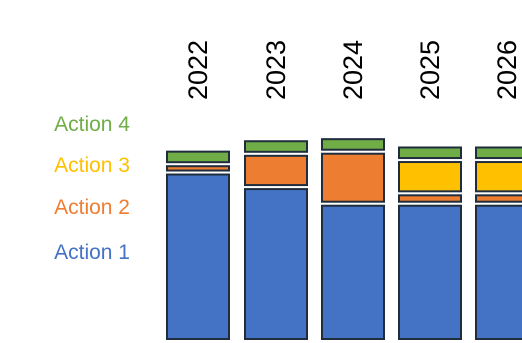  I want to click on legend-action-1: Action 1, so click(92, 252).